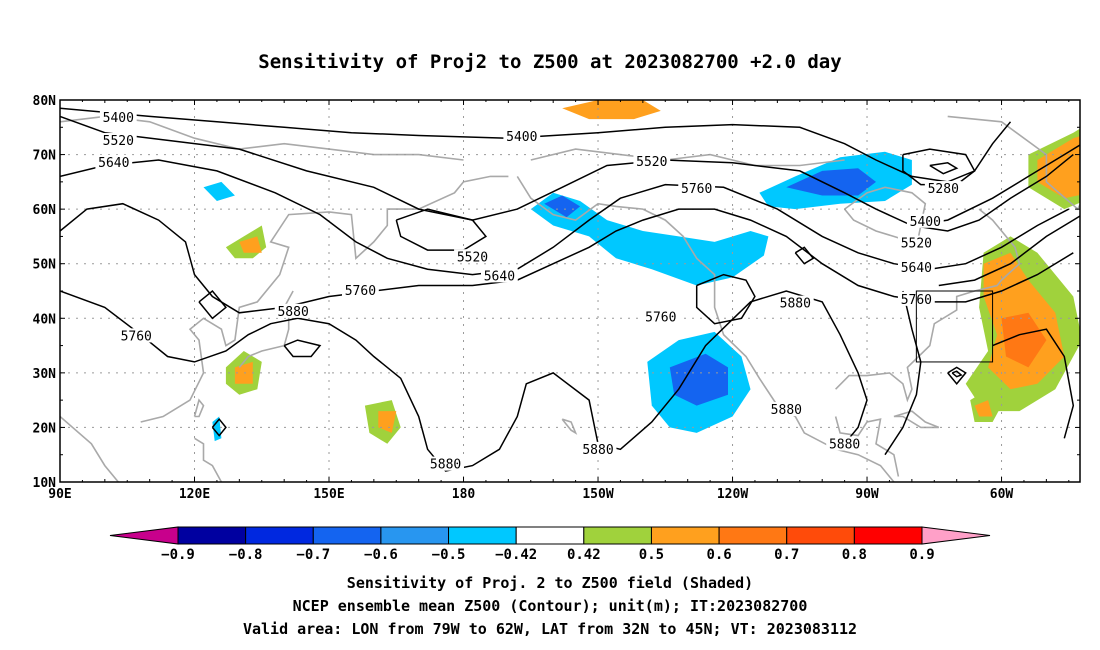  Describe the element at coordinates (464, 494) in the screenshot. I see `lon-label: 180` at that location.